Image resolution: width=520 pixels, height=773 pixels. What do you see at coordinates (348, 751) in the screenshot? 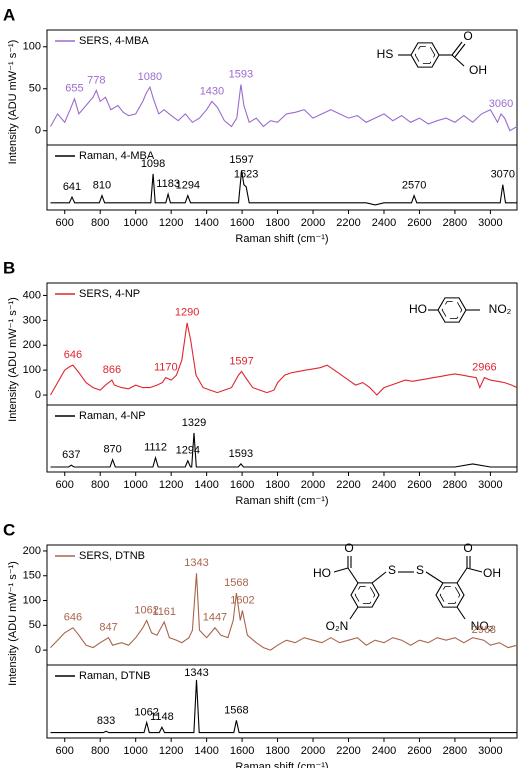
I see `x-tick-label: 2200` at bounding box center [348, 751].